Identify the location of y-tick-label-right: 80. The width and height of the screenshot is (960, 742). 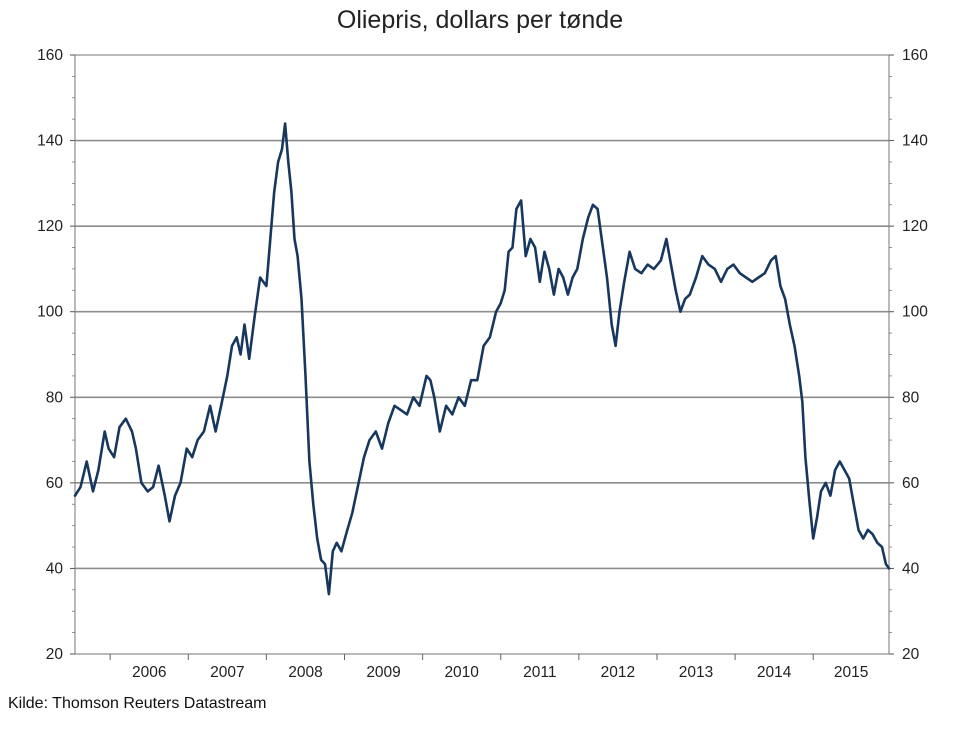
(911, 397).